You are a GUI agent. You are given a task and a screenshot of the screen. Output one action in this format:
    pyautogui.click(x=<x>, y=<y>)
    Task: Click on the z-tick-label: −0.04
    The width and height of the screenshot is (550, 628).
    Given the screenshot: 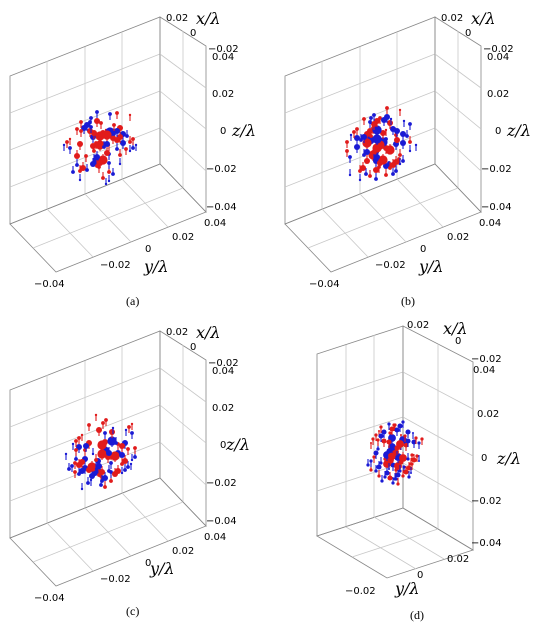 What is the action you would take?
    pyautogui.click(x=496, y=207)
    